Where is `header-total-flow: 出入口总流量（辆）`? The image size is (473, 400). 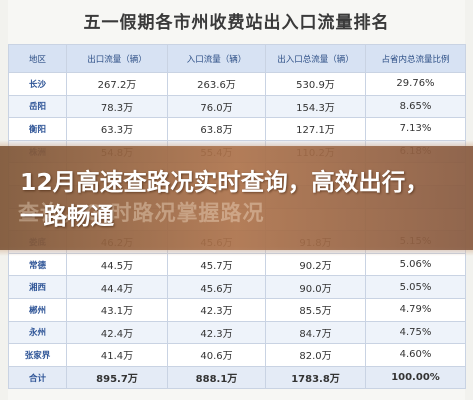 header-total-flow: 出入口总流量（辆） is located at coordinates (315, 58).